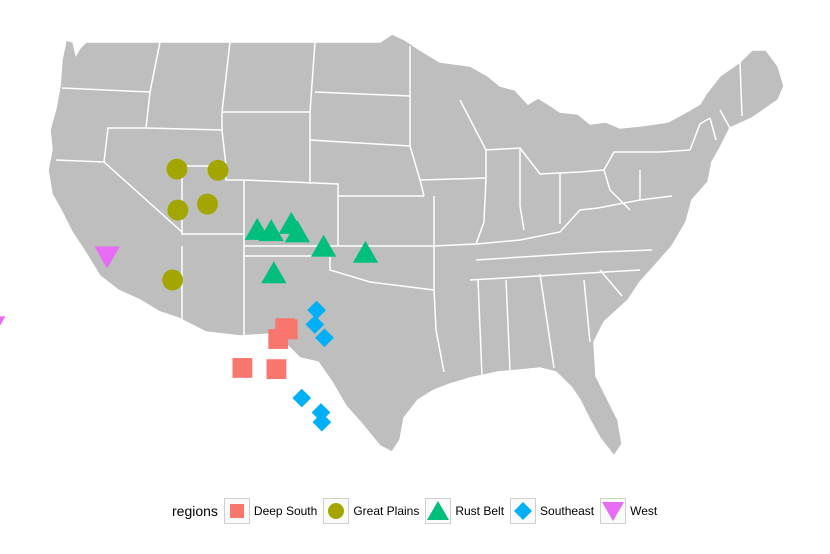  I want to click on legend-label: Deep South, so click(285, 511).